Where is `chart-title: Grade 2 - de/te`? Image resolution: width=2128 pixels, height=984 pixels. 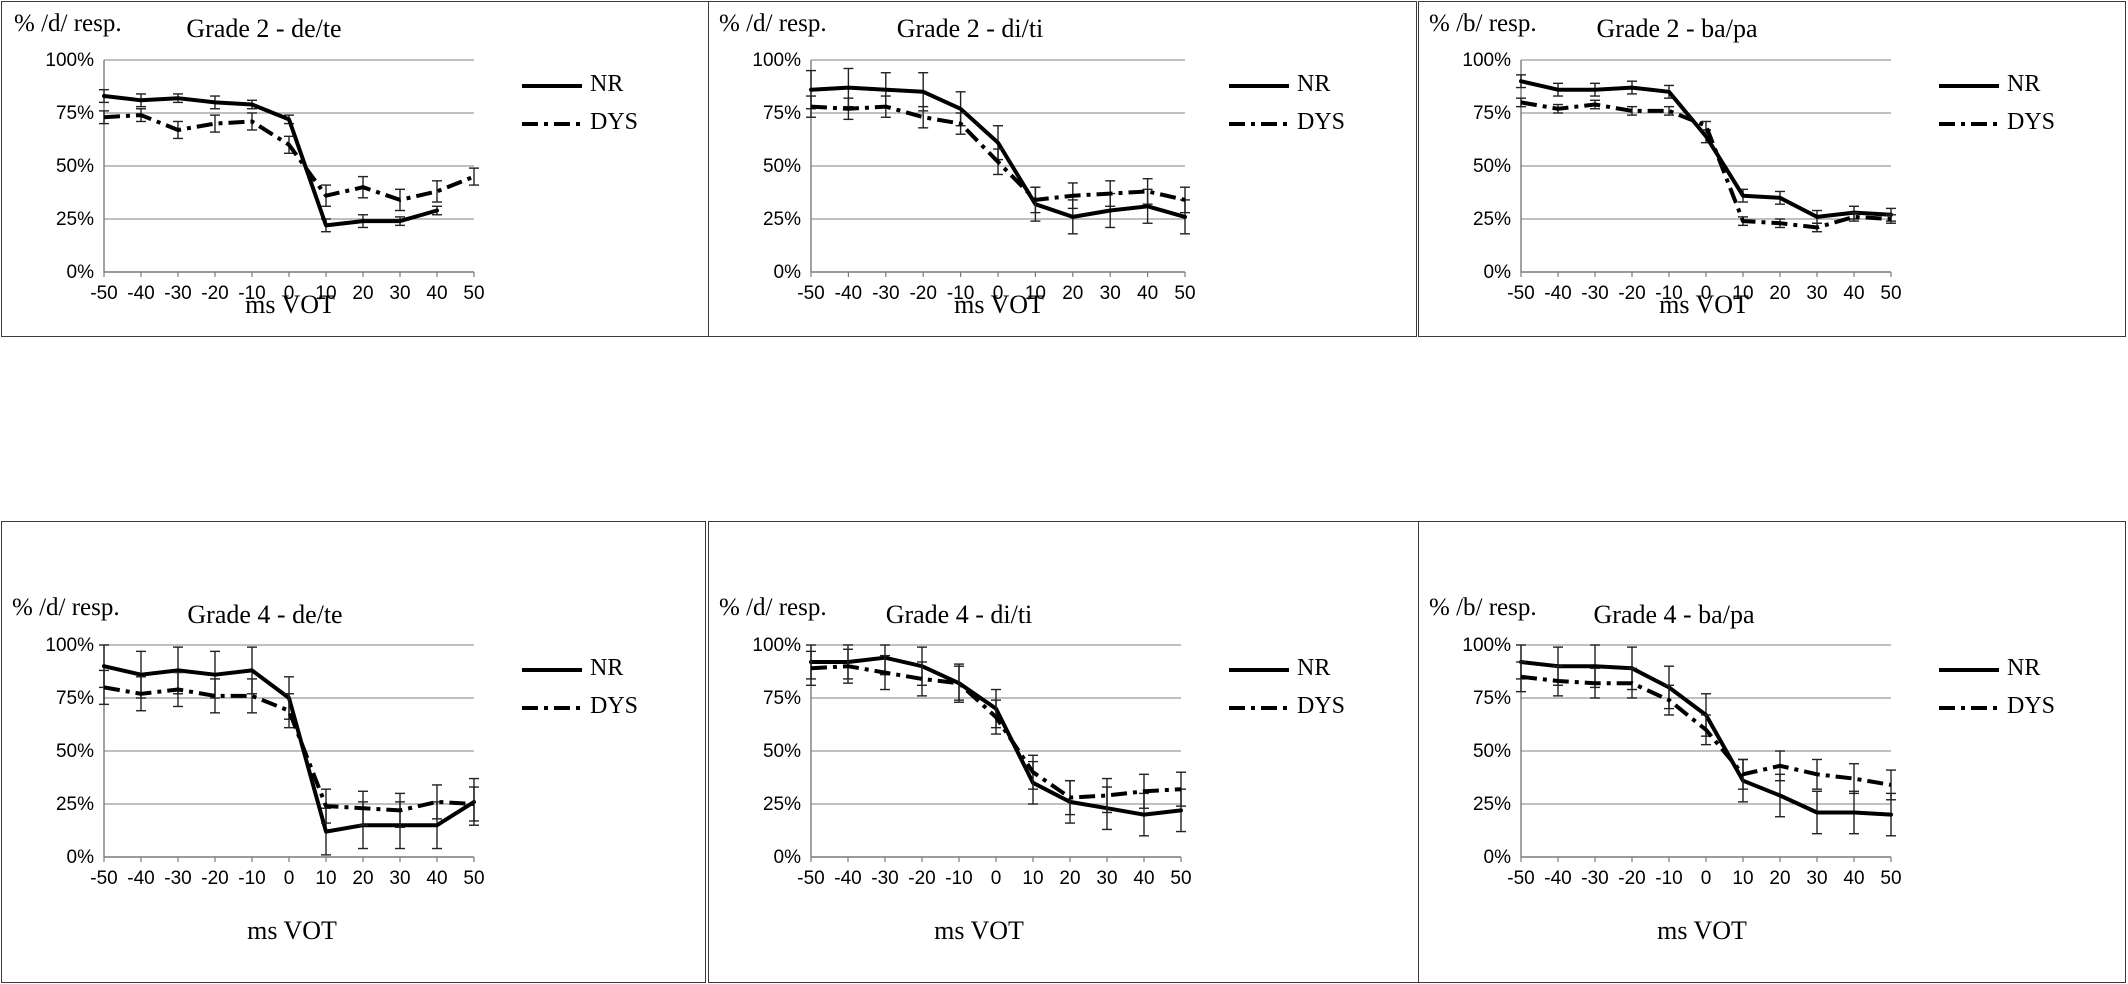
chart-title: Grade 2 - de/te is located at coordinates (264, 28).